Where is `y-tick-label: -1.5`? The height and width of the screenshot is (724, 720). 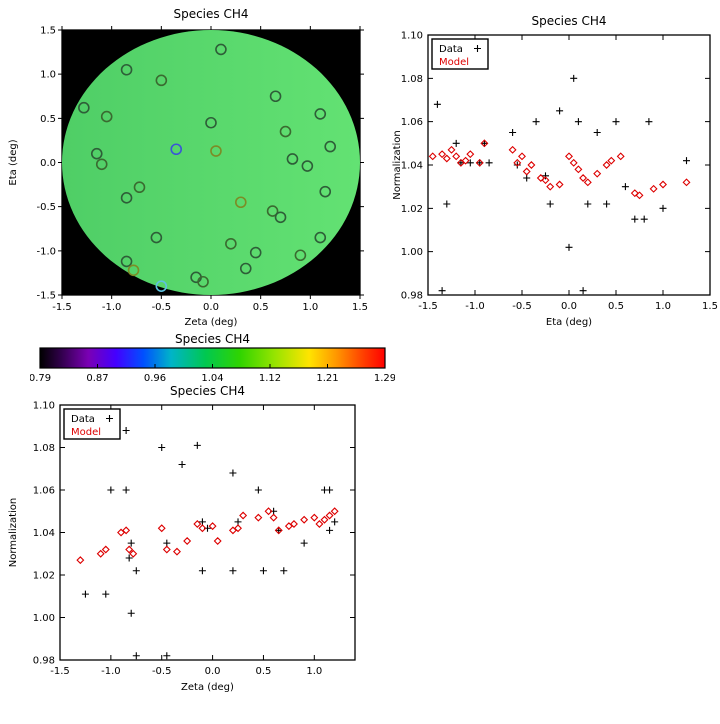
y-tick-label: -1.5 is located at coordinates (46, 296).